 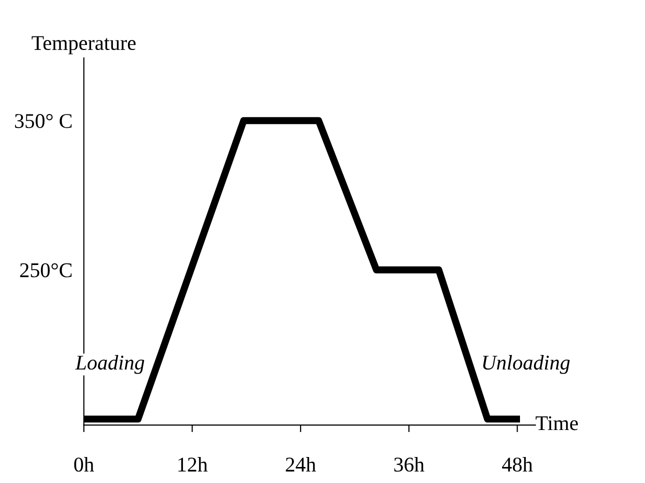 I want to click on annotation: Unloading, so click(x=526, y=364).